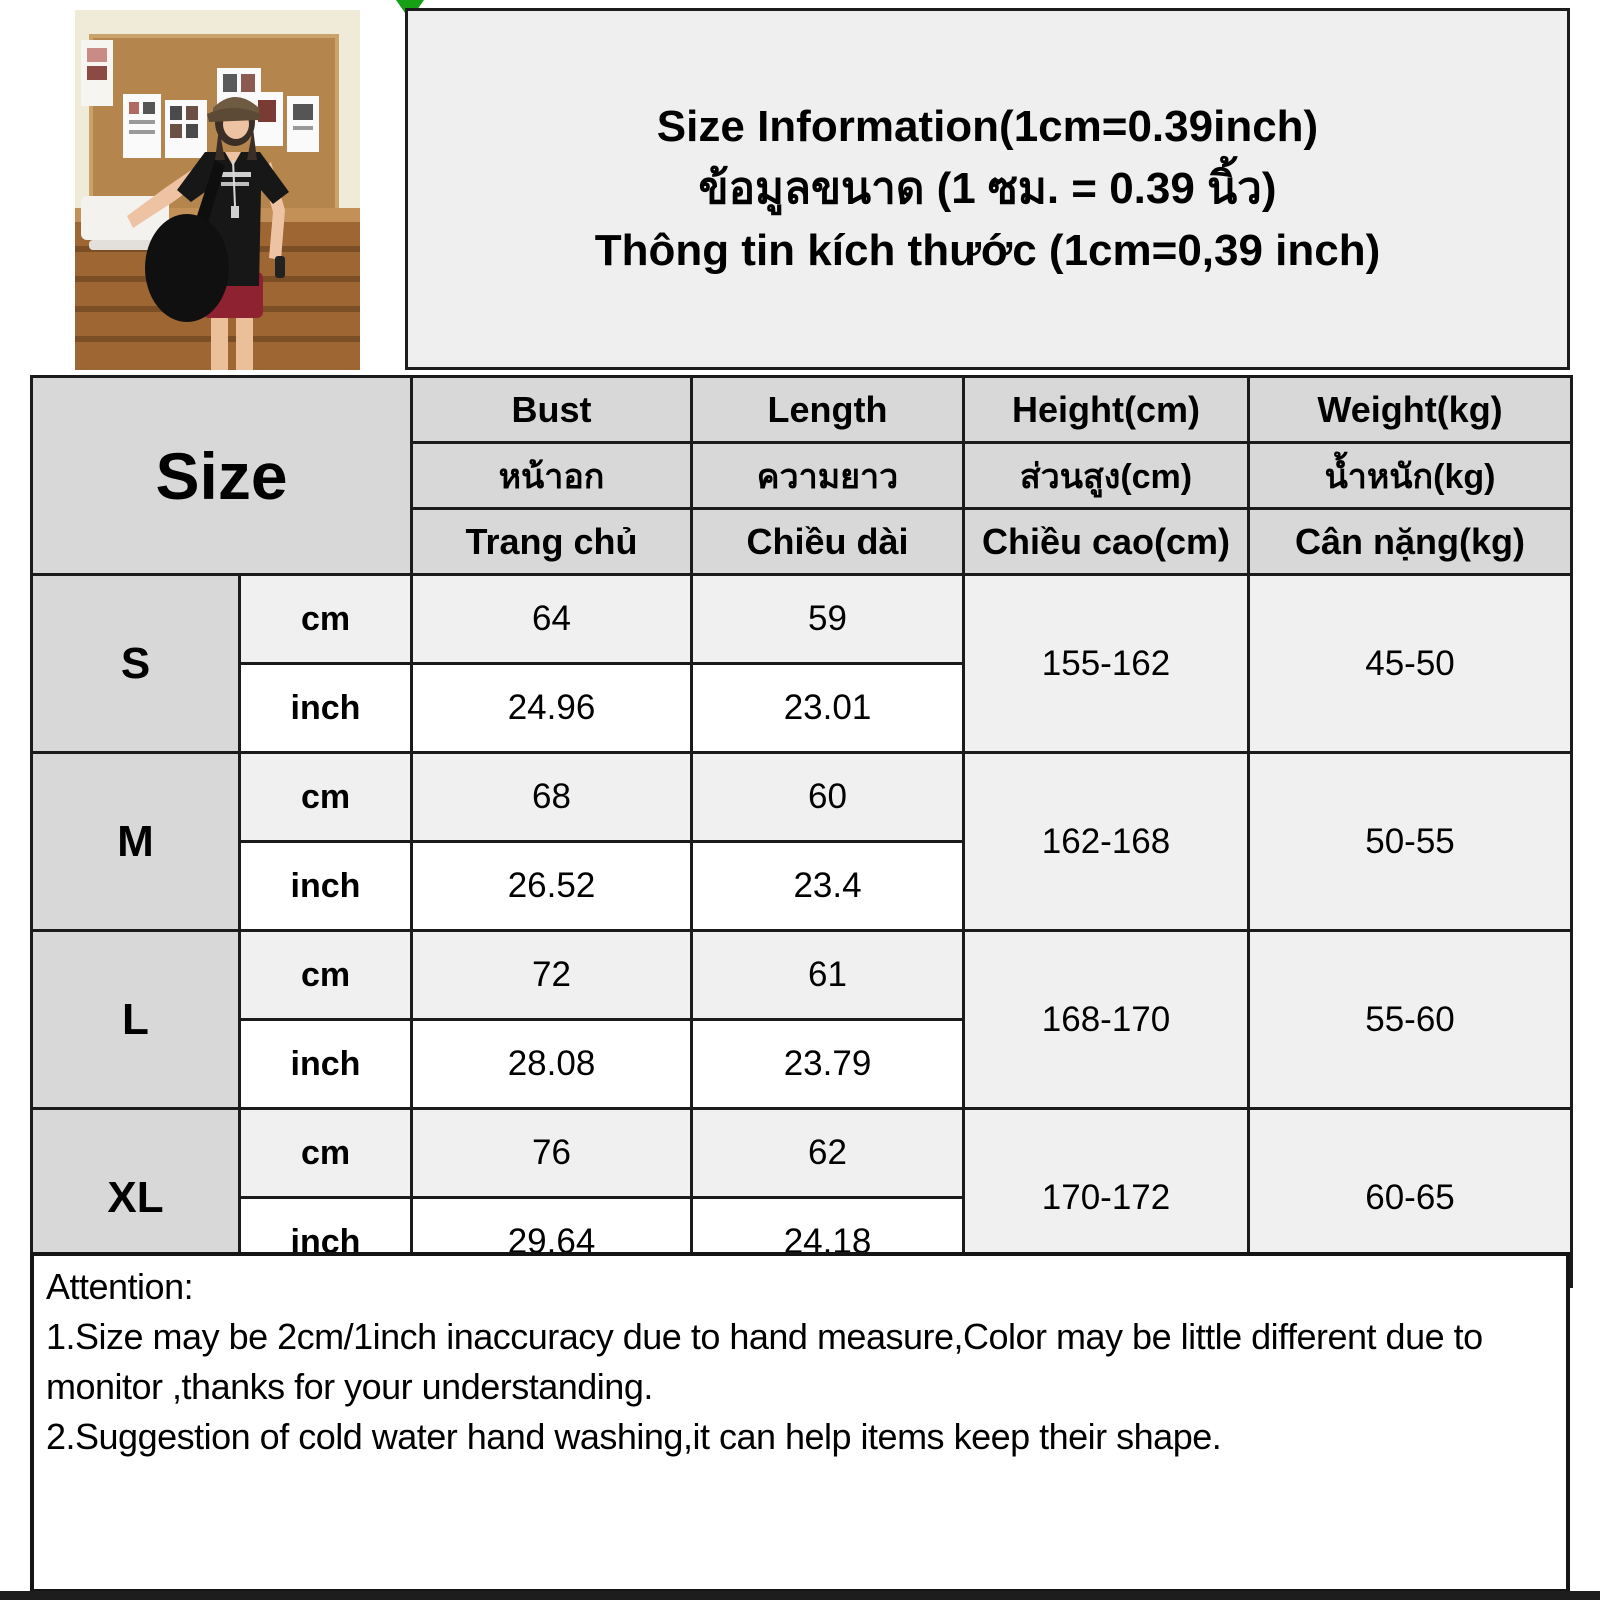  I want to click on title-vi: Thông tin kích thước (1cm=0,39 inch), so click(987, 250).